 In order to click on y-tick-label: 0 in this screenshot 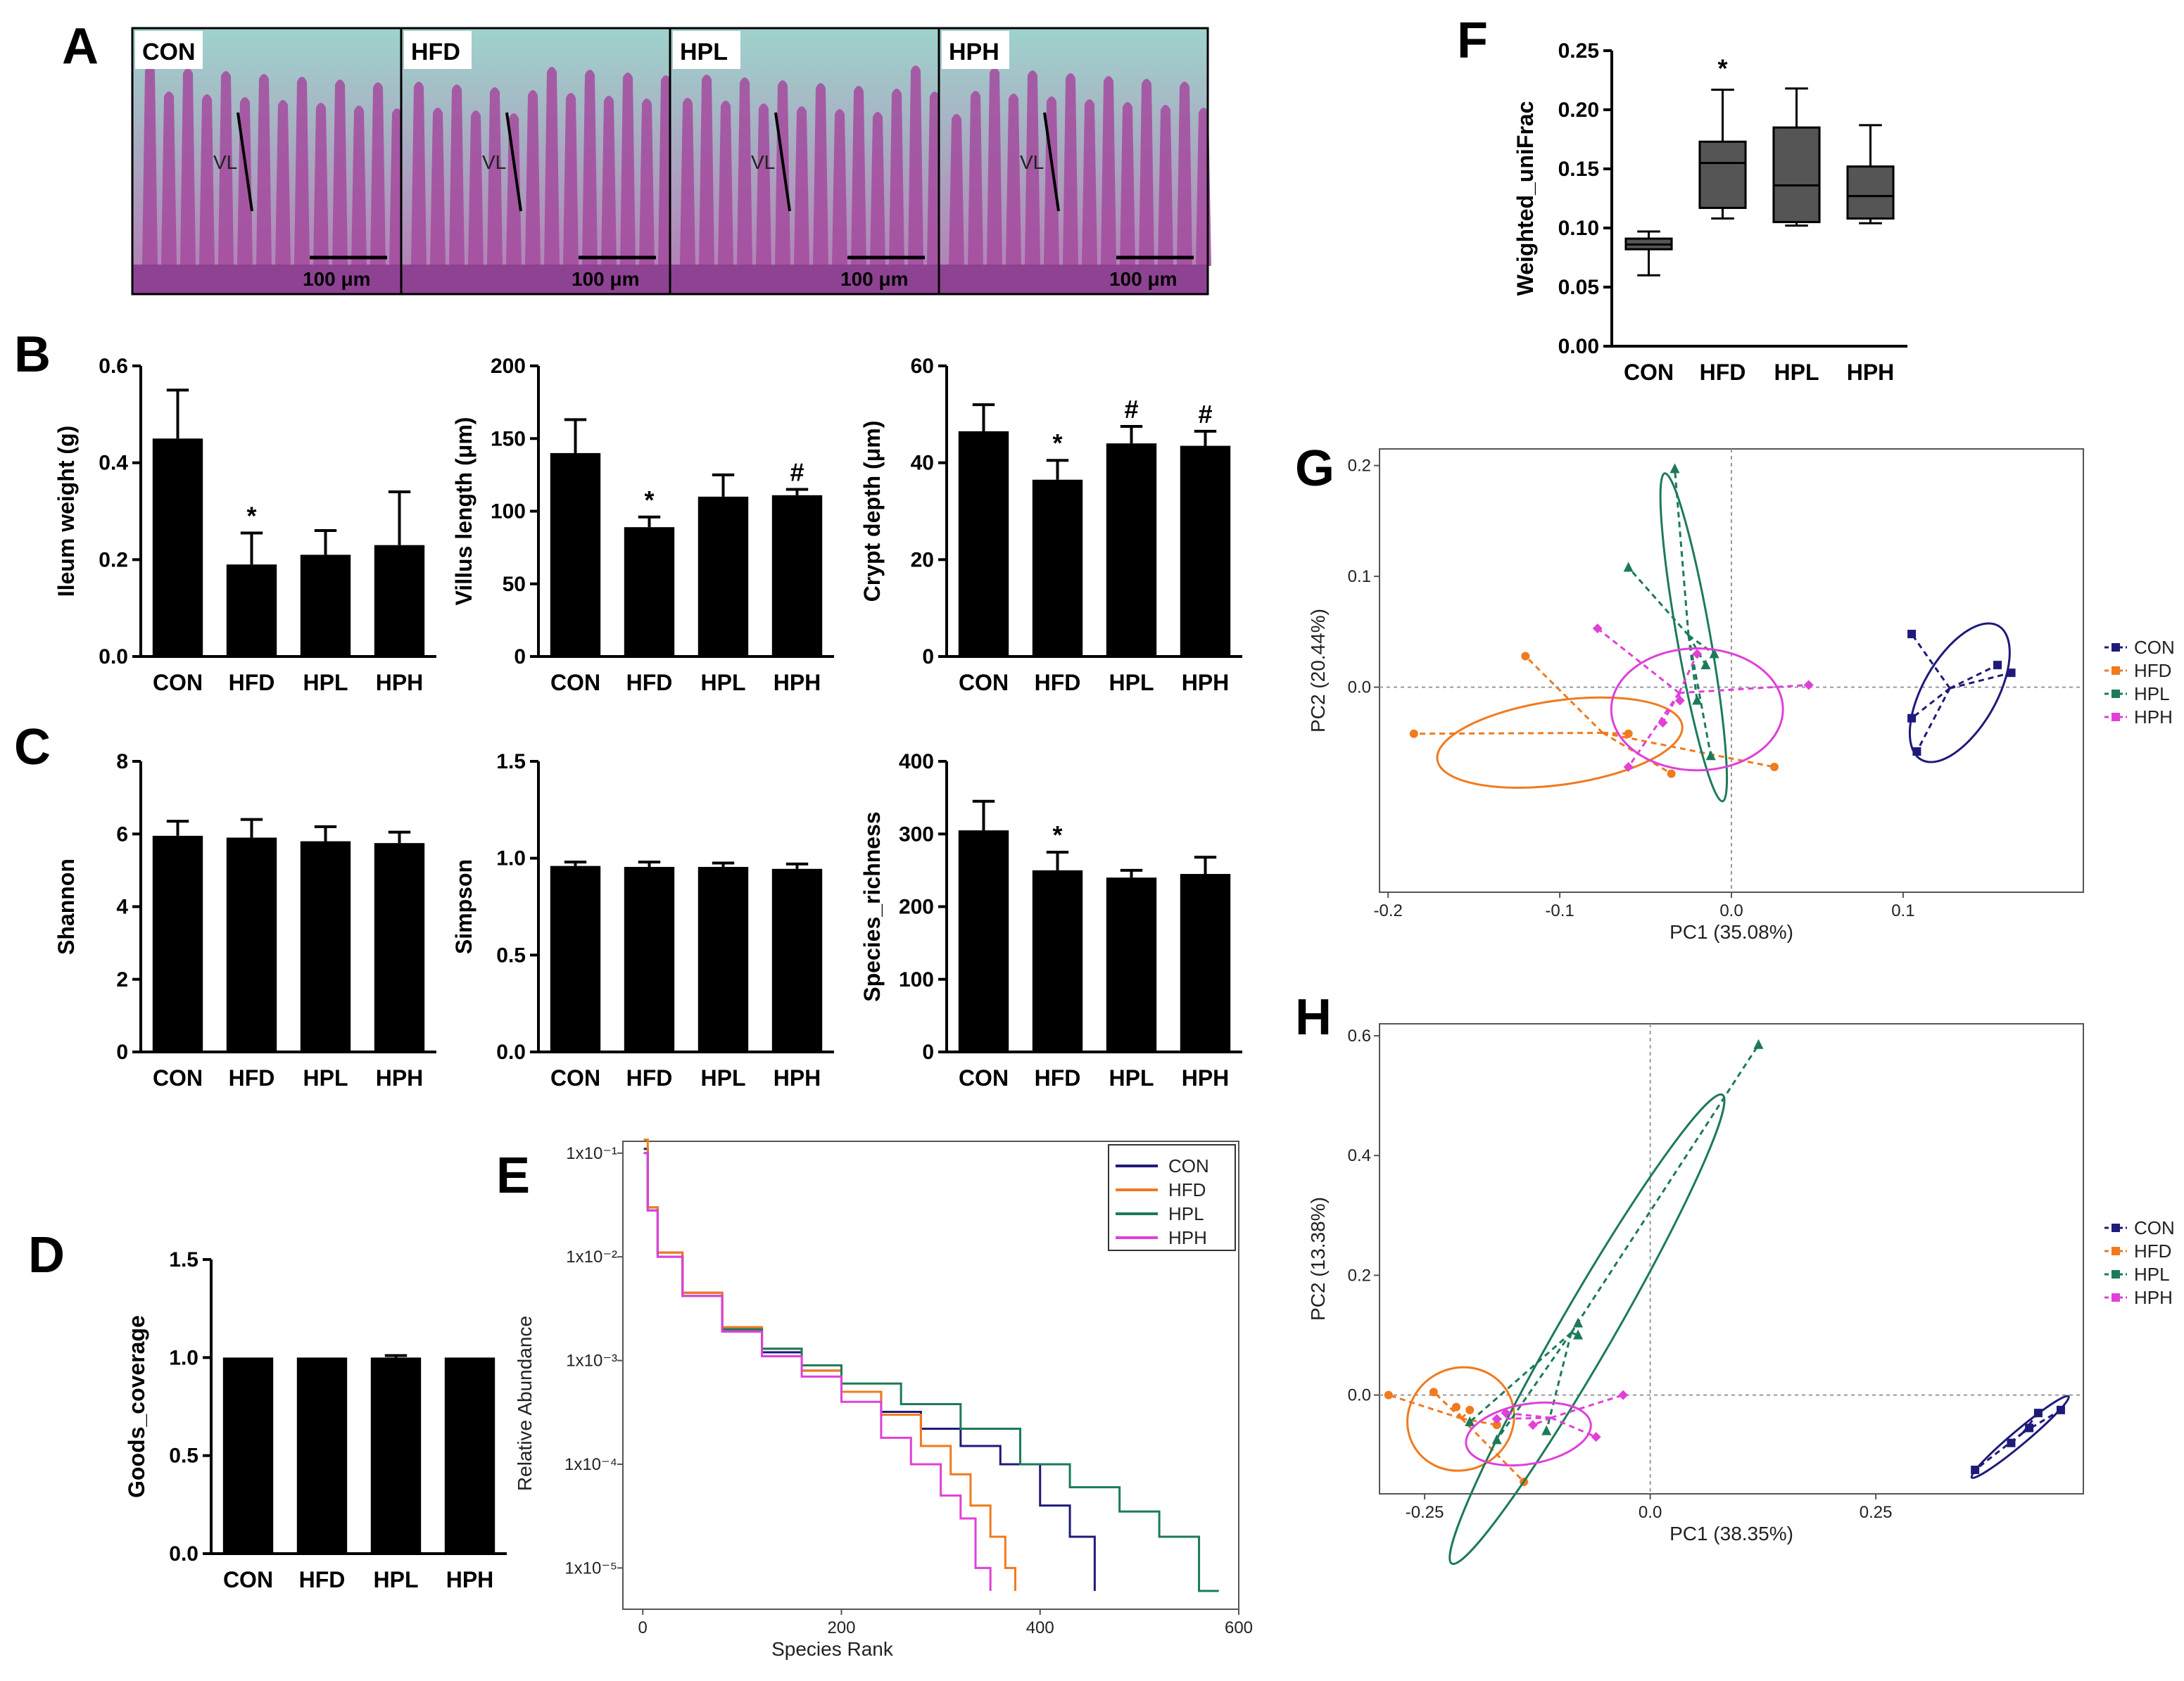, I will do `click(928, 1052)`.